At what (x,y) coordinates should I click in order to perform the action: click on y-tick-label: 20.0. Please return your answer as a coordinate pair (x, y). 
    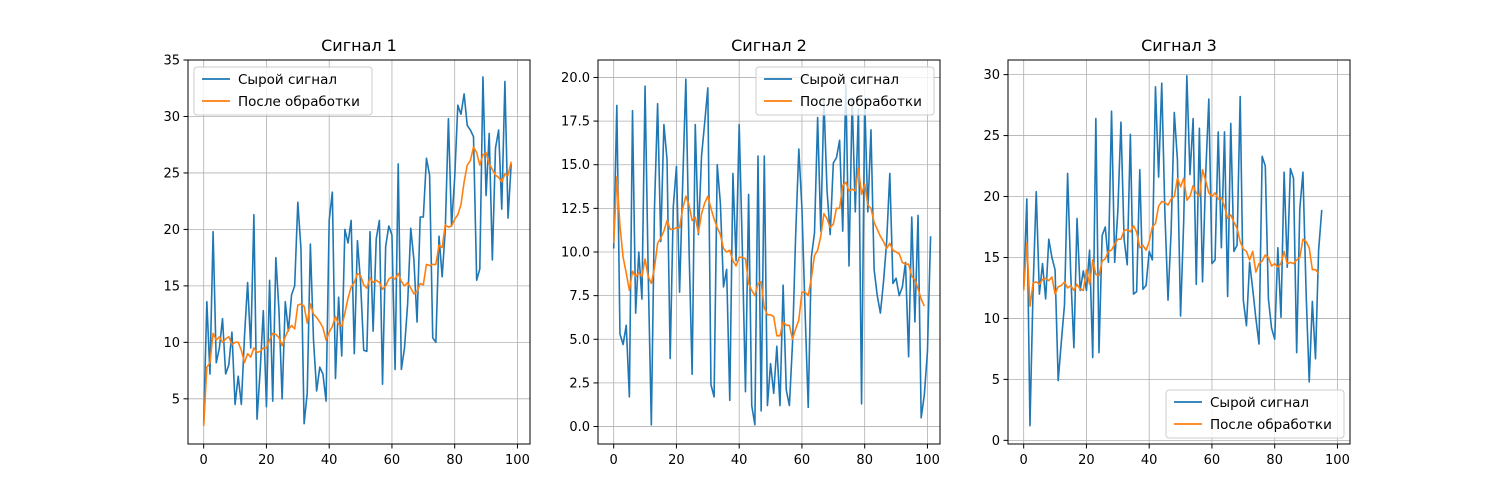
    Looking at the image, I should click on (575, 78).